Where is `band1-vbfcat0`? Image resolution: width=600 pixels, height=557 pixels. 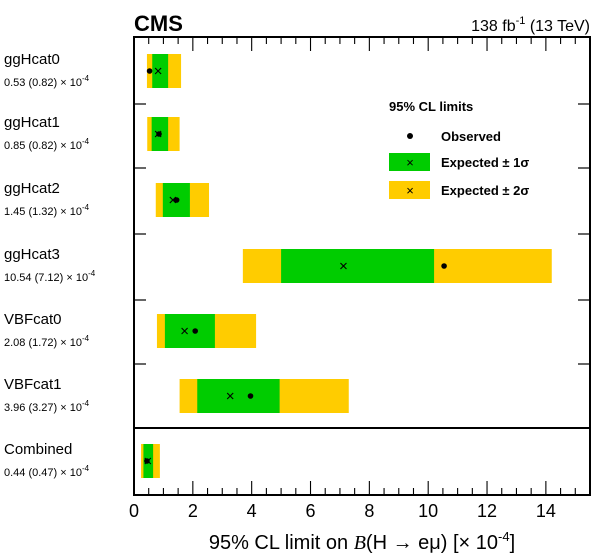
band1-vbfcat0 is located at coordinates (189, 331).